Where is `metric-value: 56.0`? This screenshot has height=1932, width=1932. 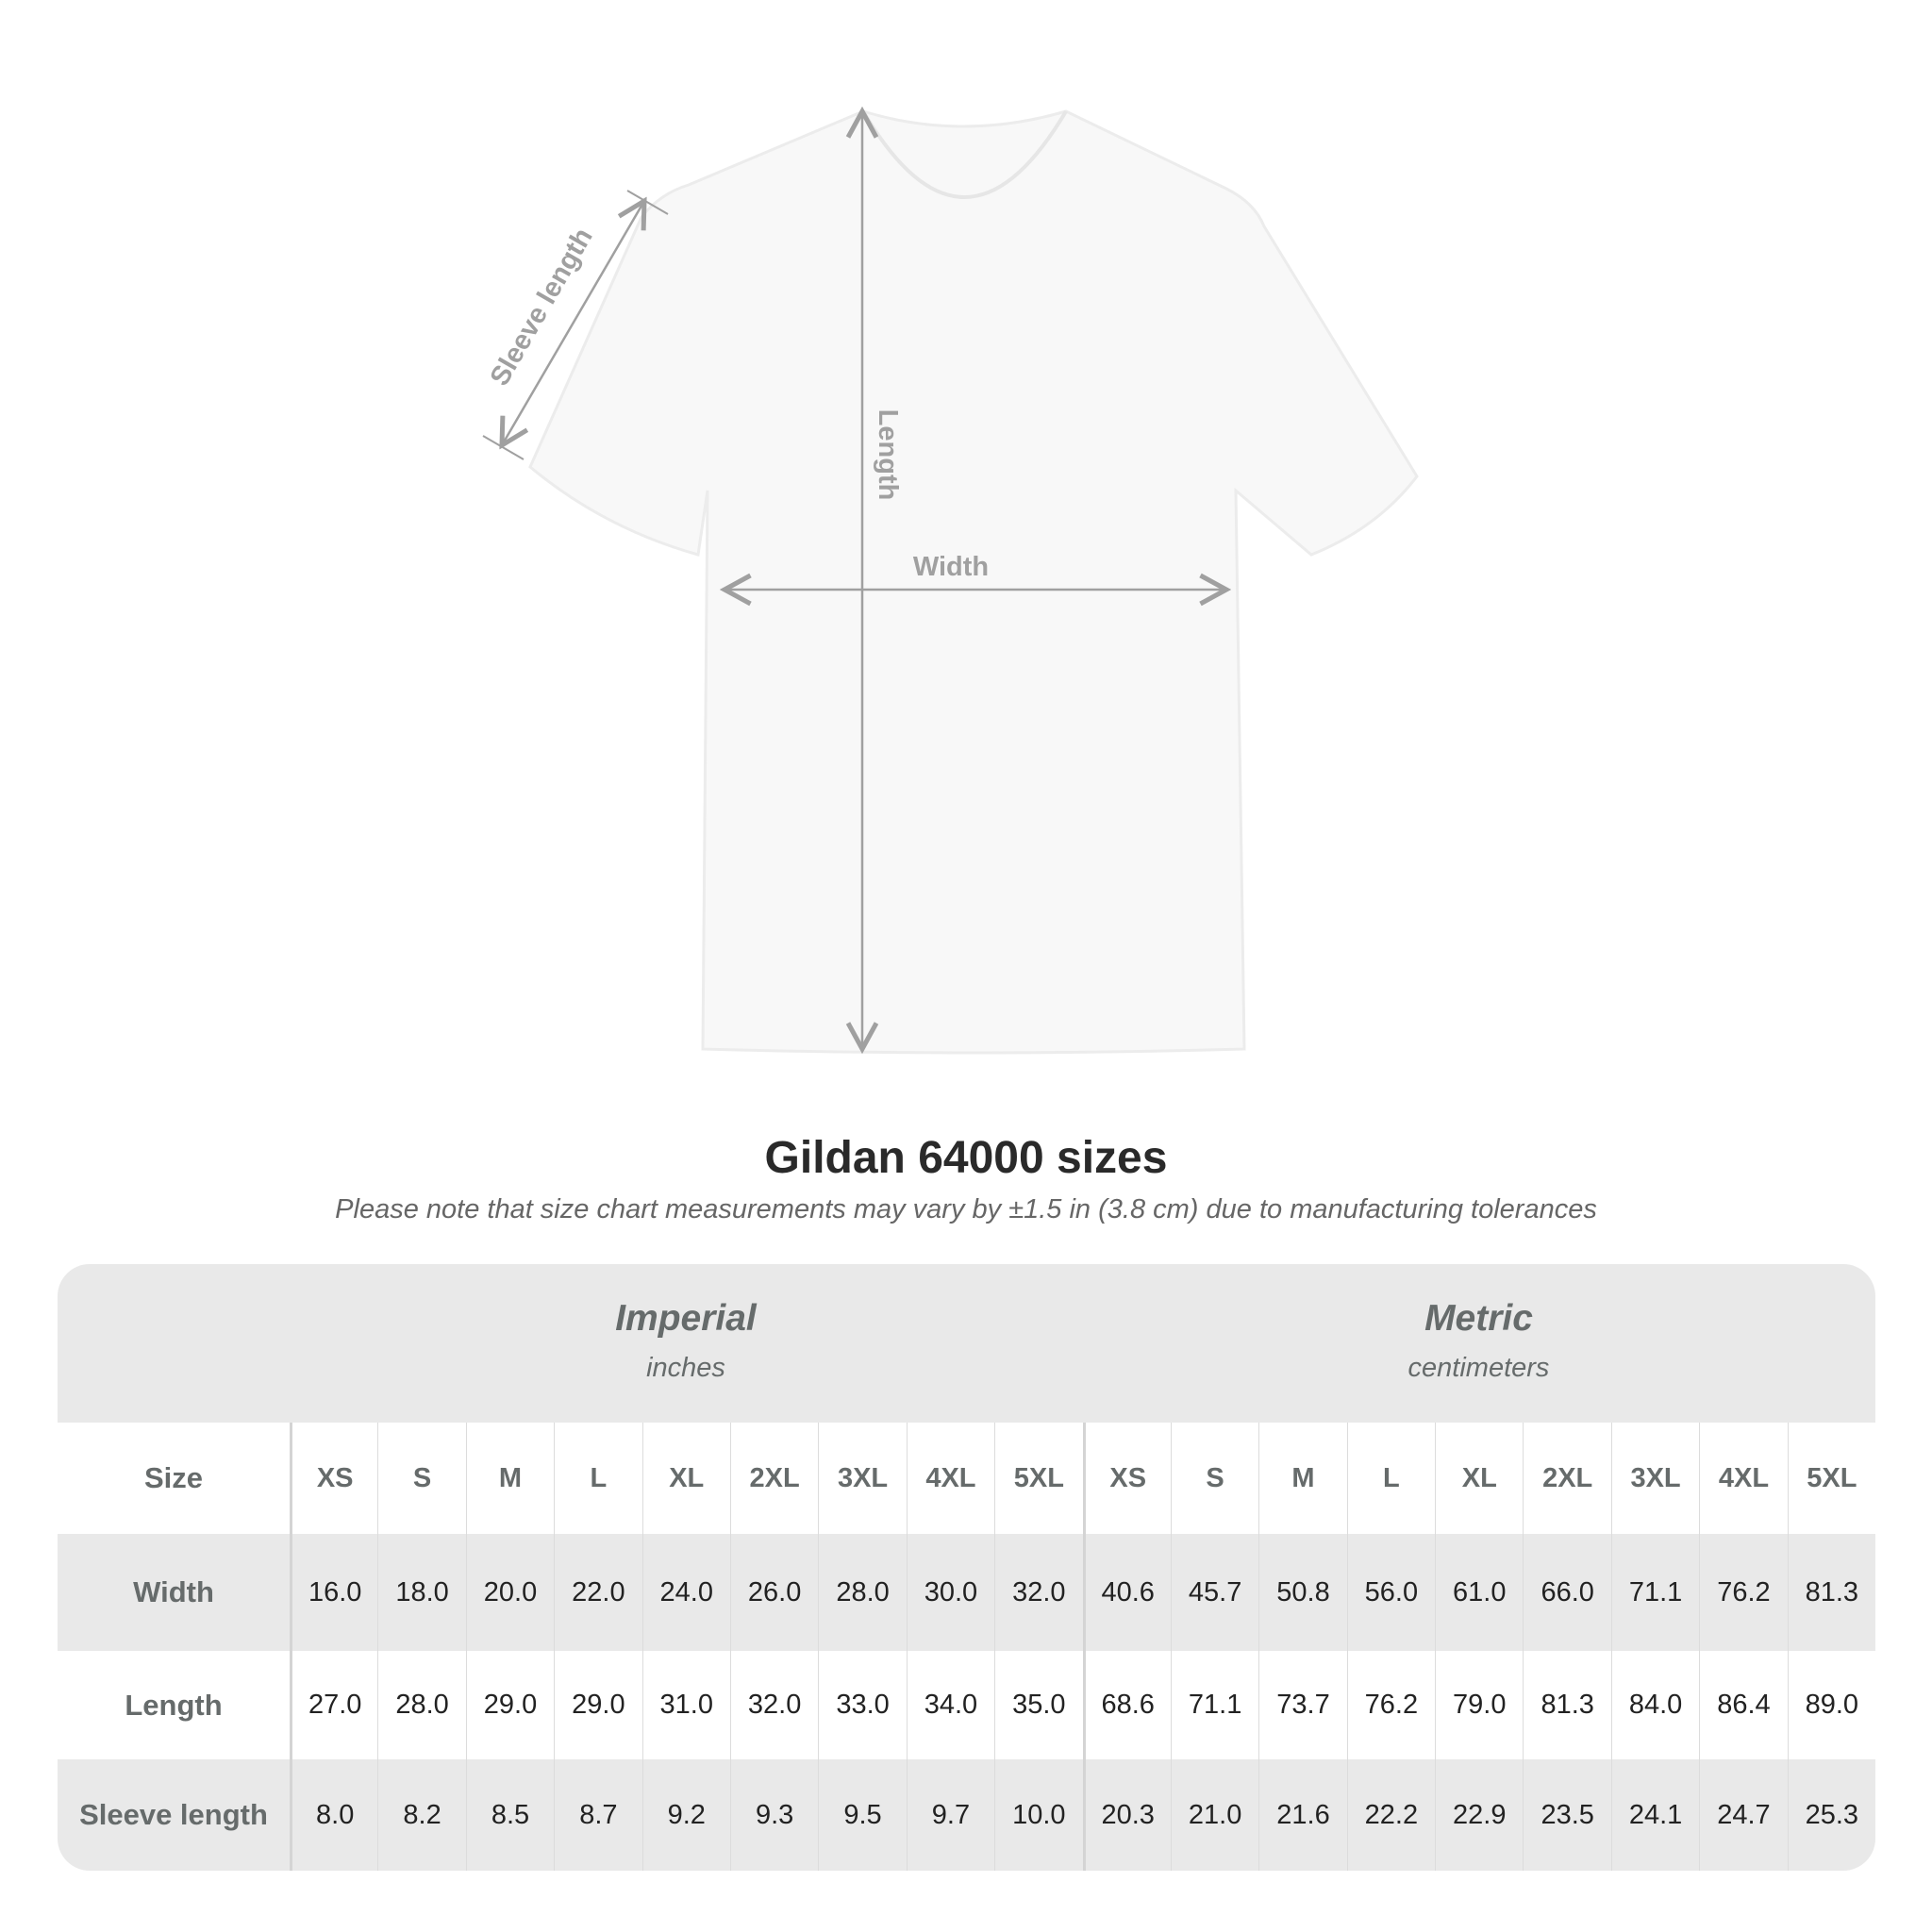 metric-value: 56.0 is located at coordinates (1390, 1593).